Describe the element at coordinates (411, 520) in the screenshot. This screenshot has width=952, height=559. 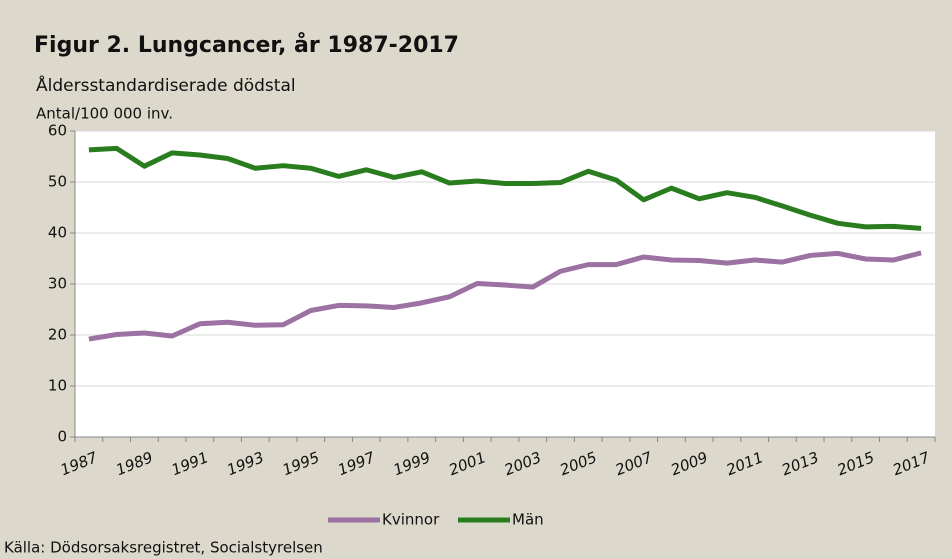
I see `legend-label: Kvinnor` at that location.